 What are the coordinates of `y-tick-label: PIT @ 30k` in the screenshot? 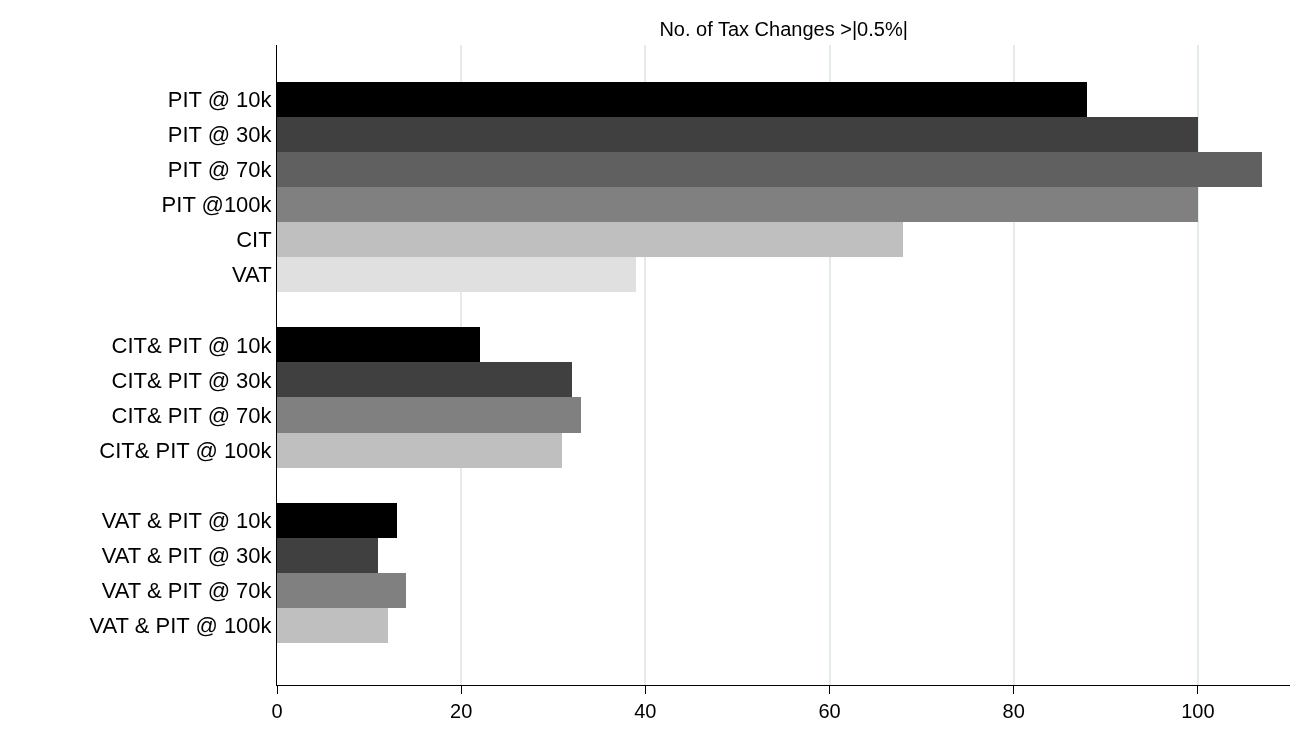 It's located at (220, 135).